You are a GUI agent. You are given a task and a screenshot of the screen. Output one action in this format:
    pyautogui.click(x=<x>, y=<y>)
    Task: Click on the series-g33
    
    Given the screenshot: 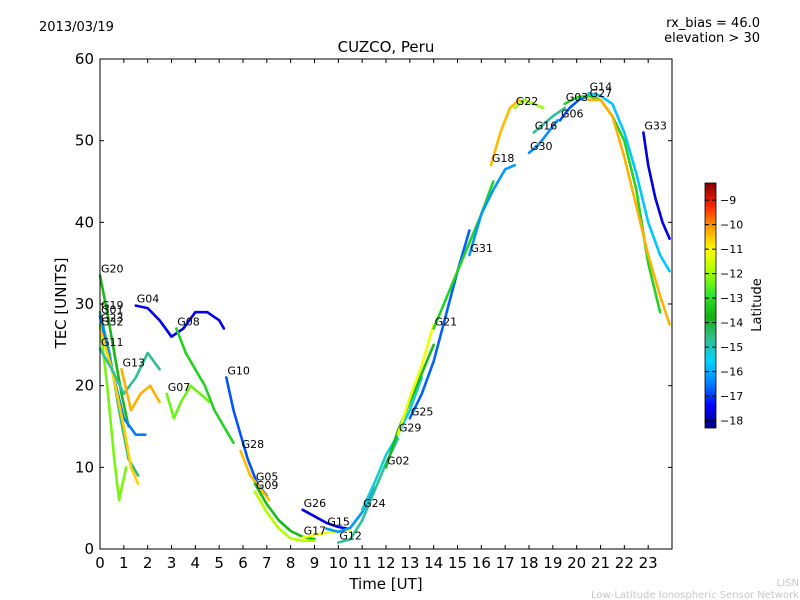 What is the action you would take?
    pyautogui.click(x=656, y=185)
    